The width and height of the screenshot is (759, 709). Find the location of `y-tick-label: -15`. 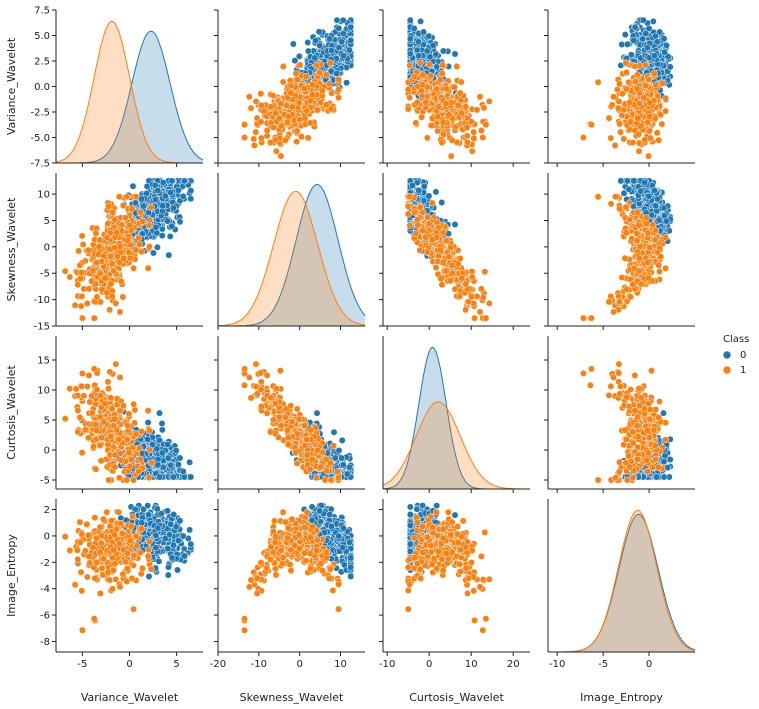

y-tick-label: -15 is located at coordinates (42, 327).